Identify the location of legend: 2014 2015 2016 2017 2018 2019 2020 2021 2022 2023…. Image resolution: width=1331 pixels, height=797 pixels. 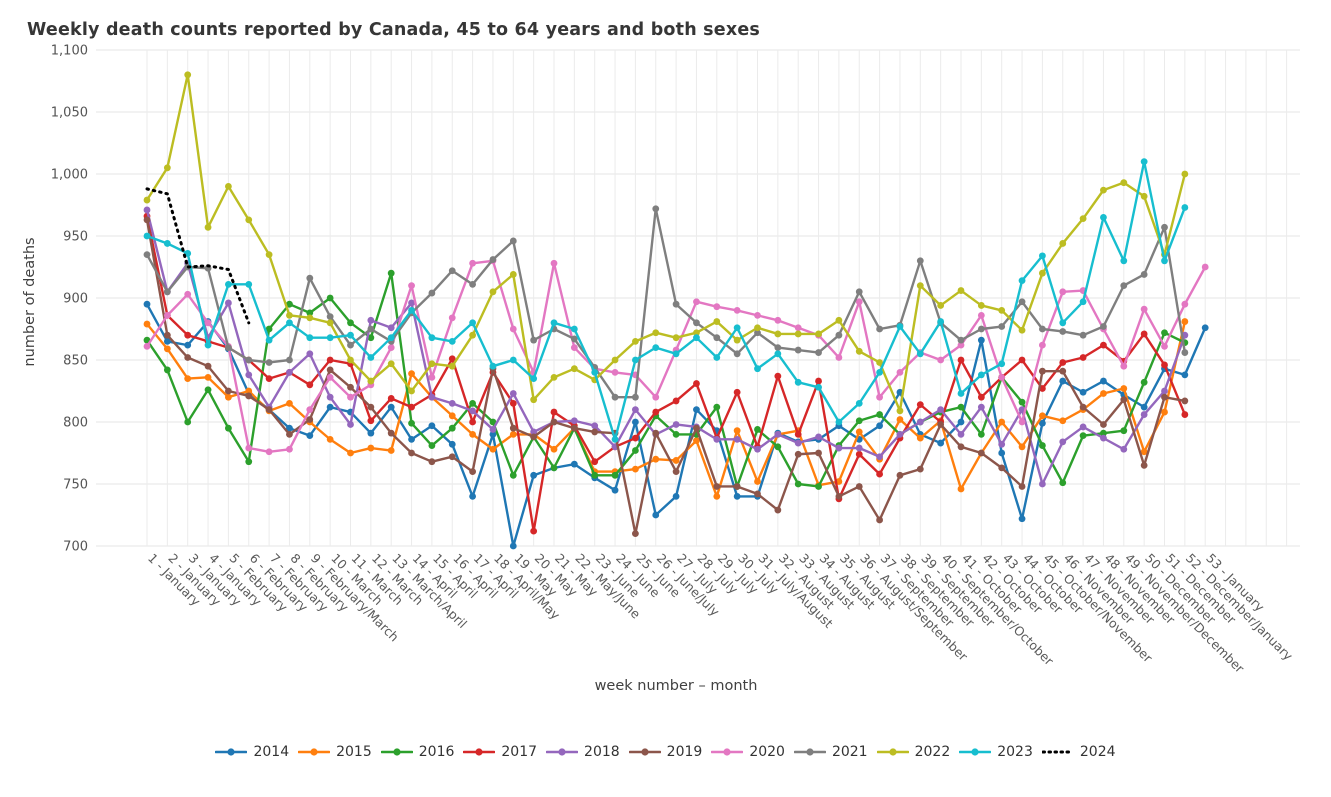
(665, 752).